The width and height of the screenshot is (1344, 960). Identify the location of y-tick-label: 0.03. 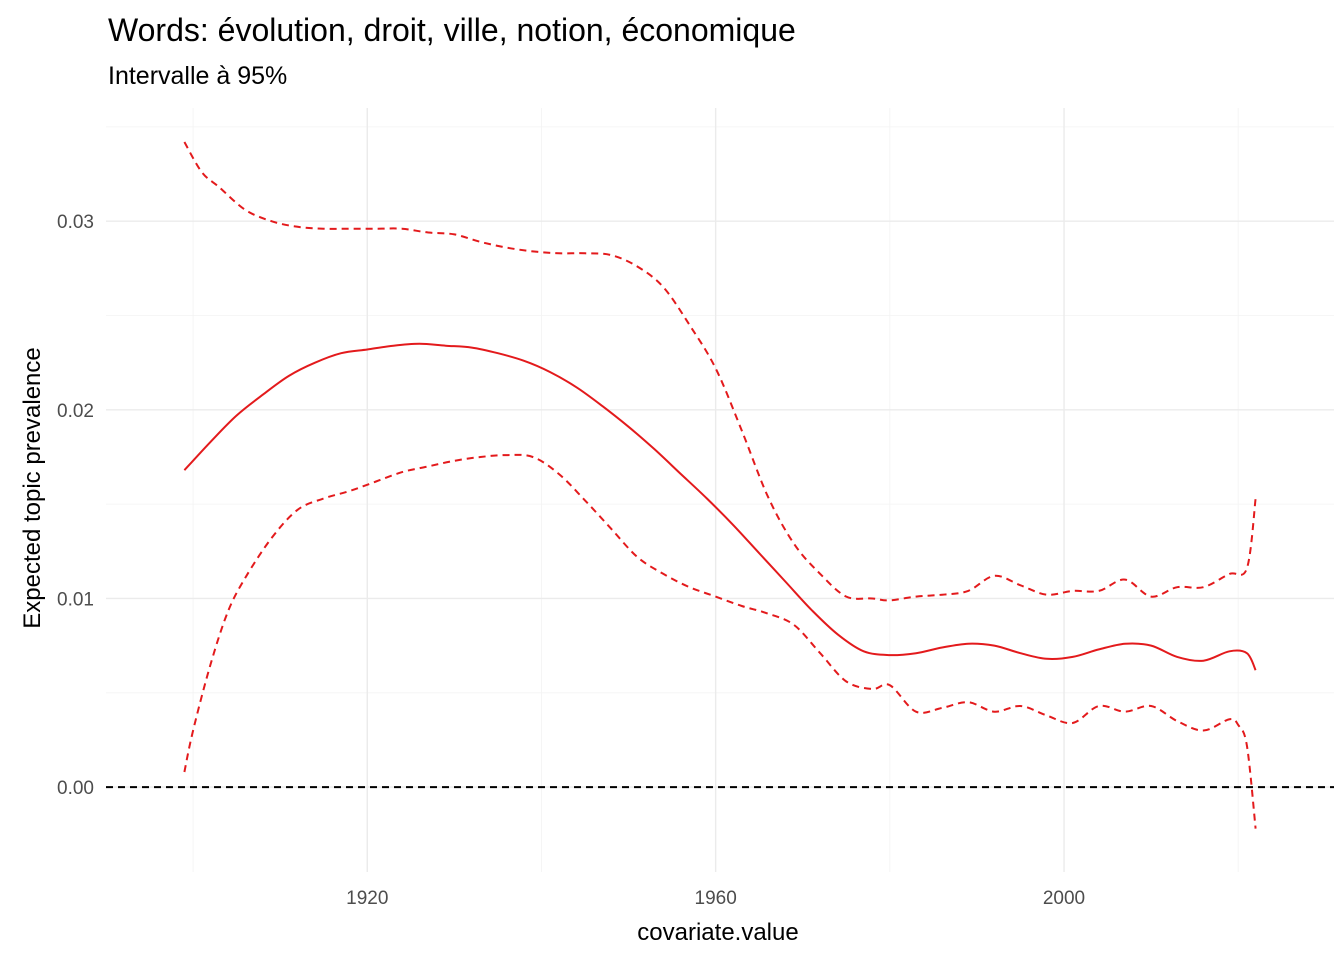
(75, 222).